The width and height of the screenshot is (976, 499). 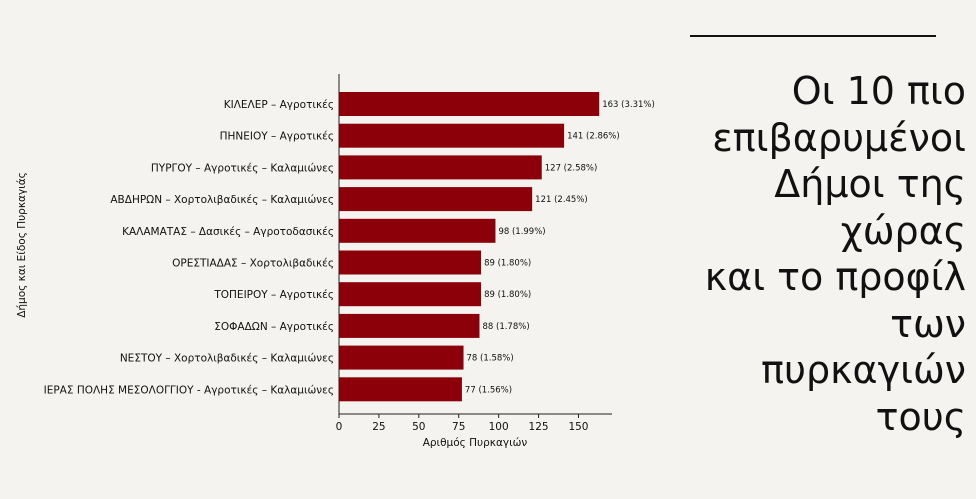 What do you see at coordinates (228, 232) in the screenshot?
I see `category-label: ΚΑΛΑΜΑΤΑΣ – Δασικές – Αγροτοδασικές` at bounding box center [228, 232].